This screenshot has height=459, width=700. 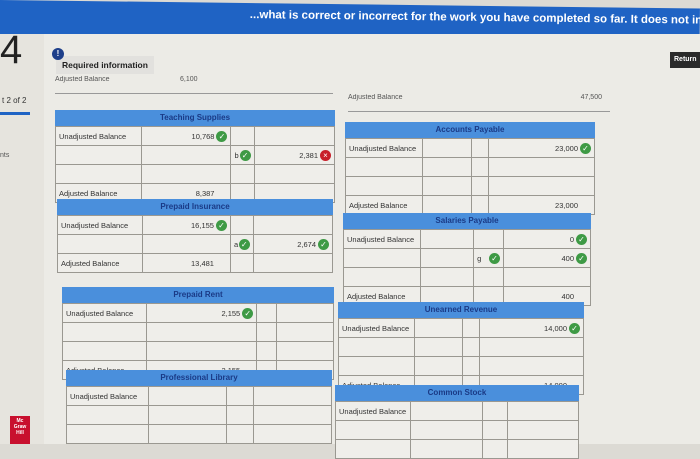 What do you see at coordinates (294, 155) in the screenshot?
I see `credit-amount-input: 2,381 ×` at bounding box center [294, 155].